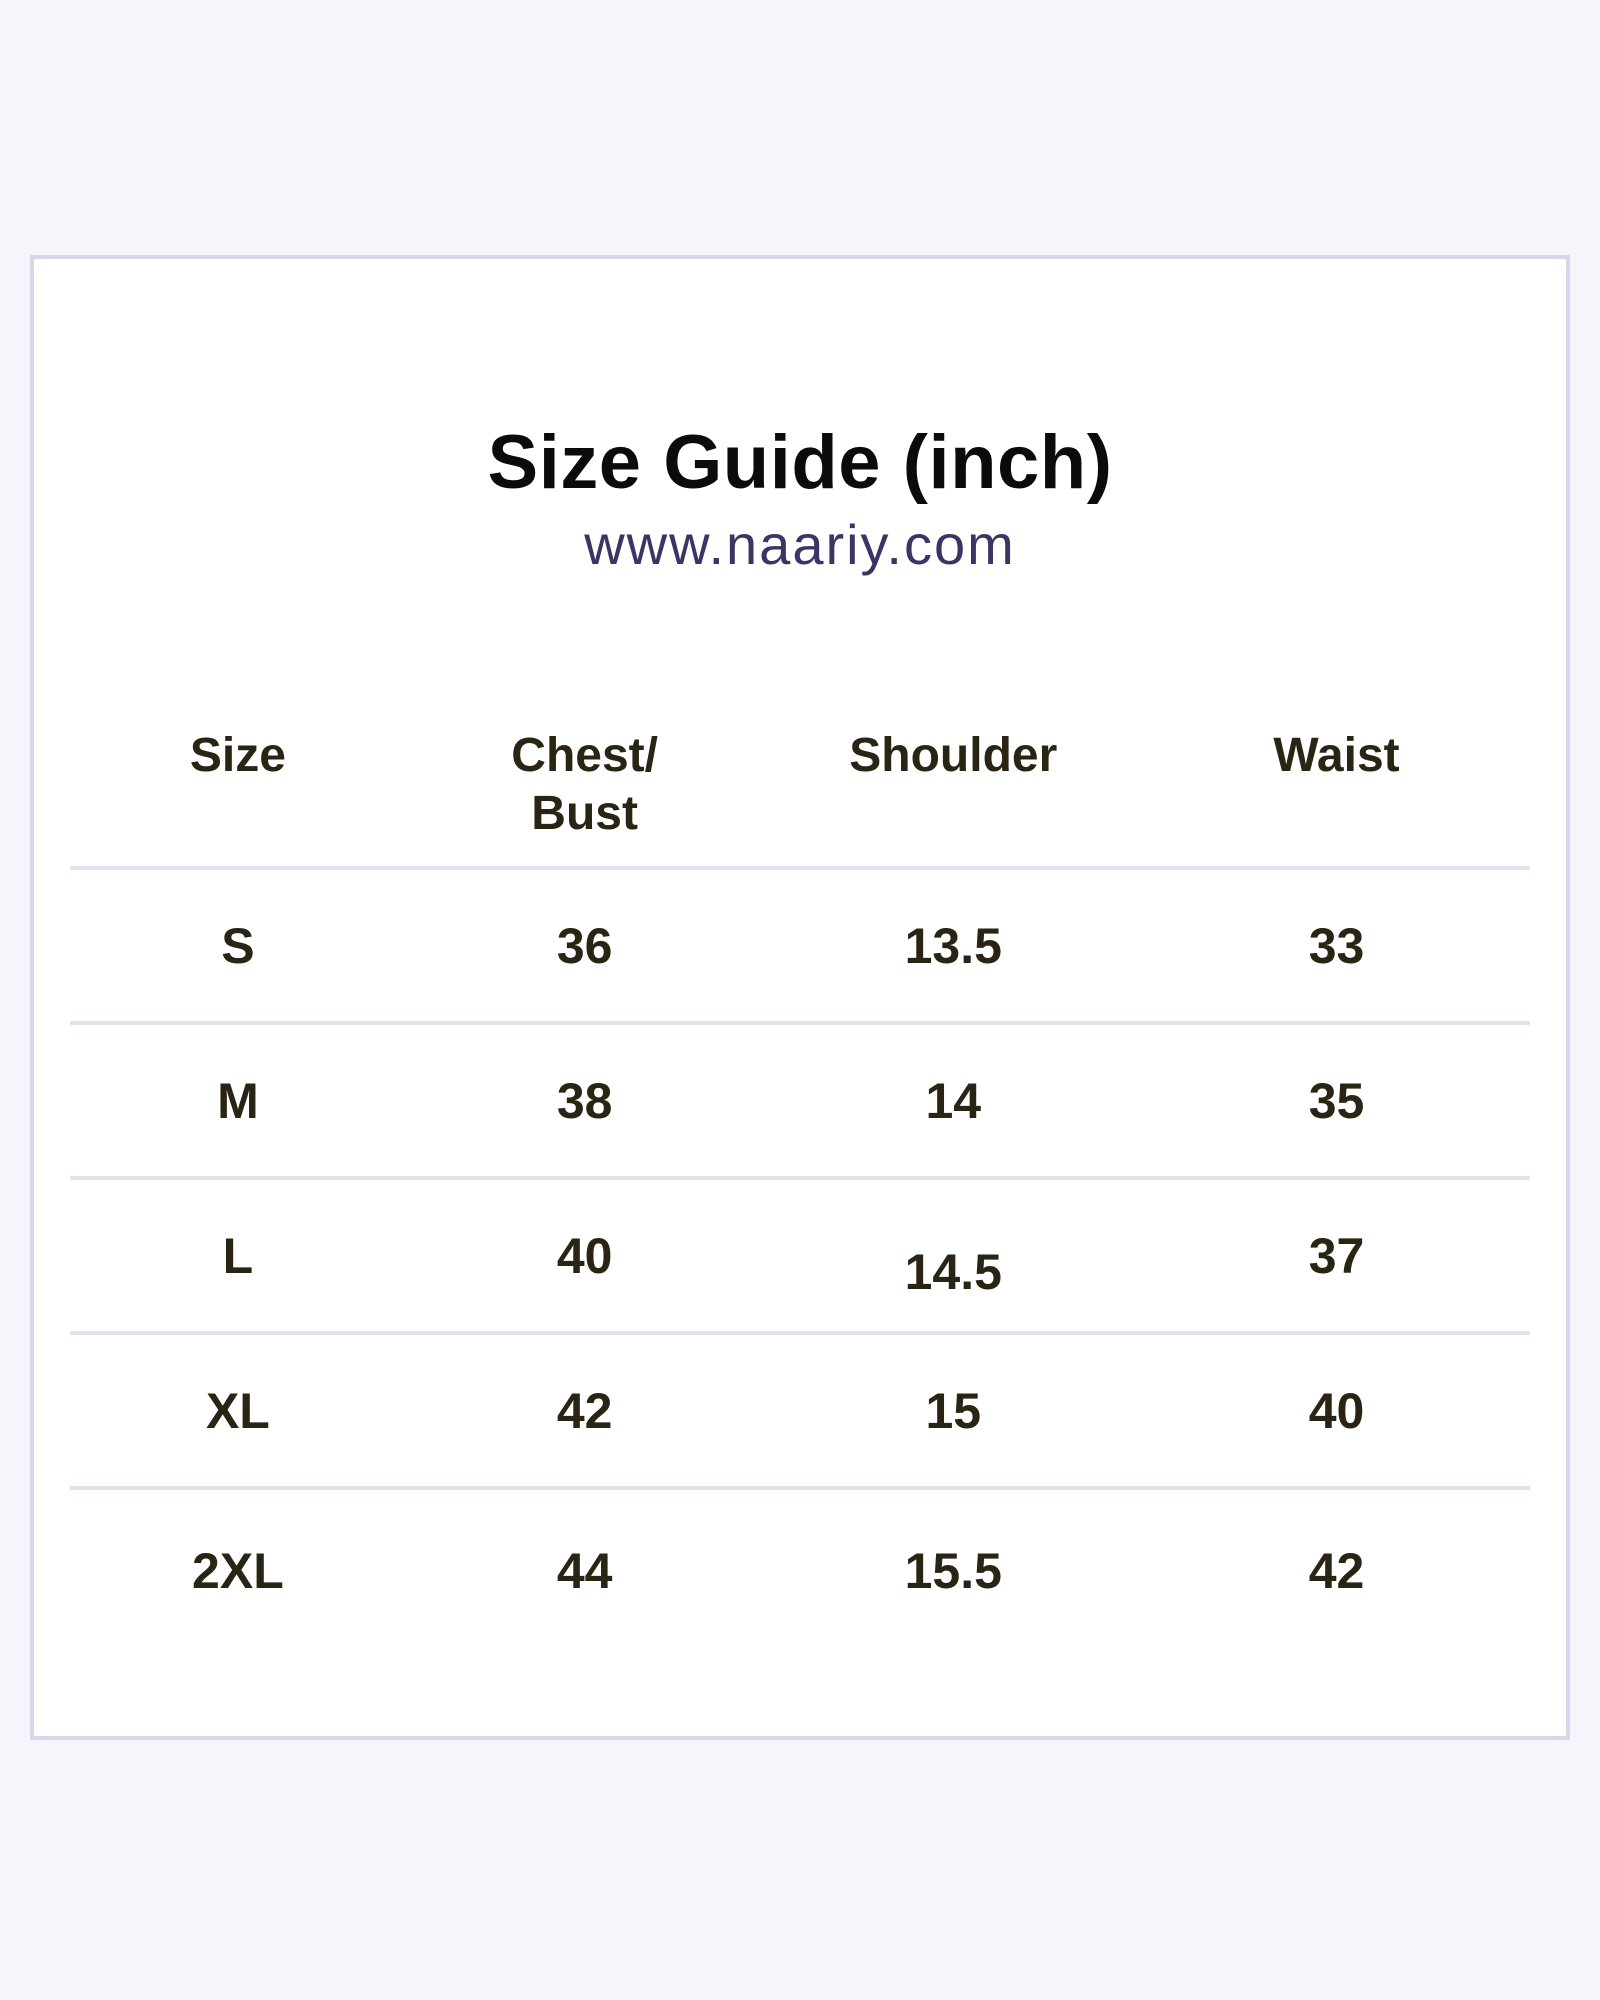  I want to click on table-row: XL 42 15 40, so click(800, 1412).